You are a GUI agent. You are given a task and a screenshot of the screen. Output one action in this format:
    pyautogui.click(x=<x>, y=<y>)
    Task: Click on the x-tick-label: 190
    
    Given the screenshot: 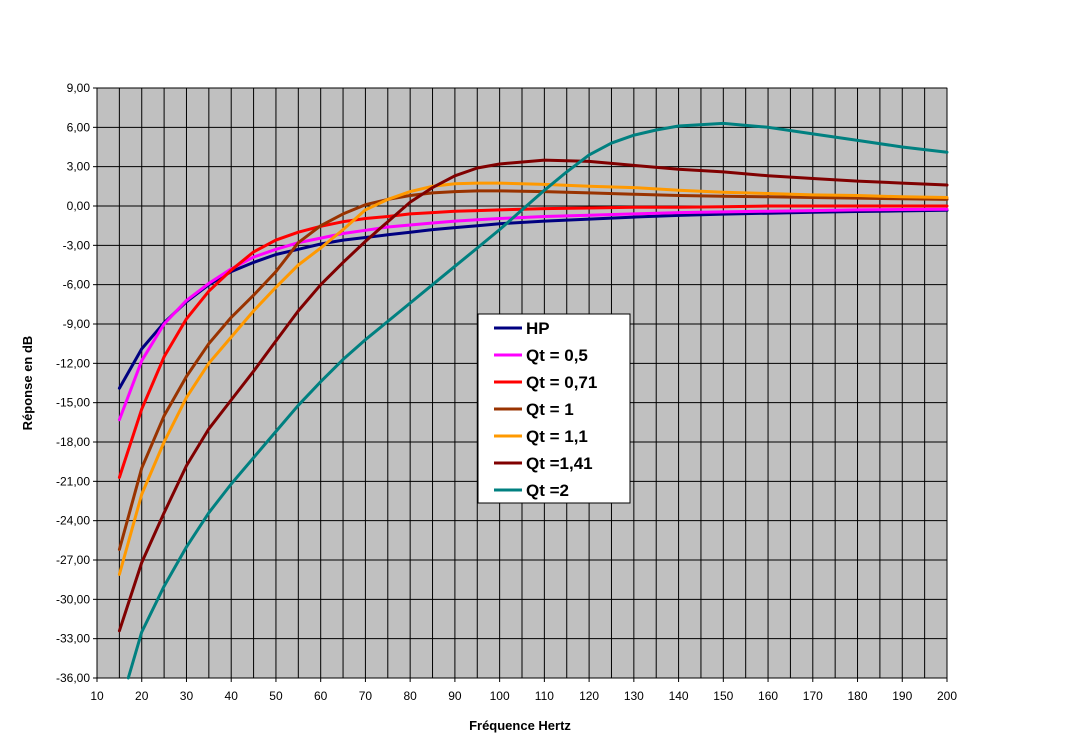 What is the action you would take?
    pyautogui.click(x=902, y=696)
    